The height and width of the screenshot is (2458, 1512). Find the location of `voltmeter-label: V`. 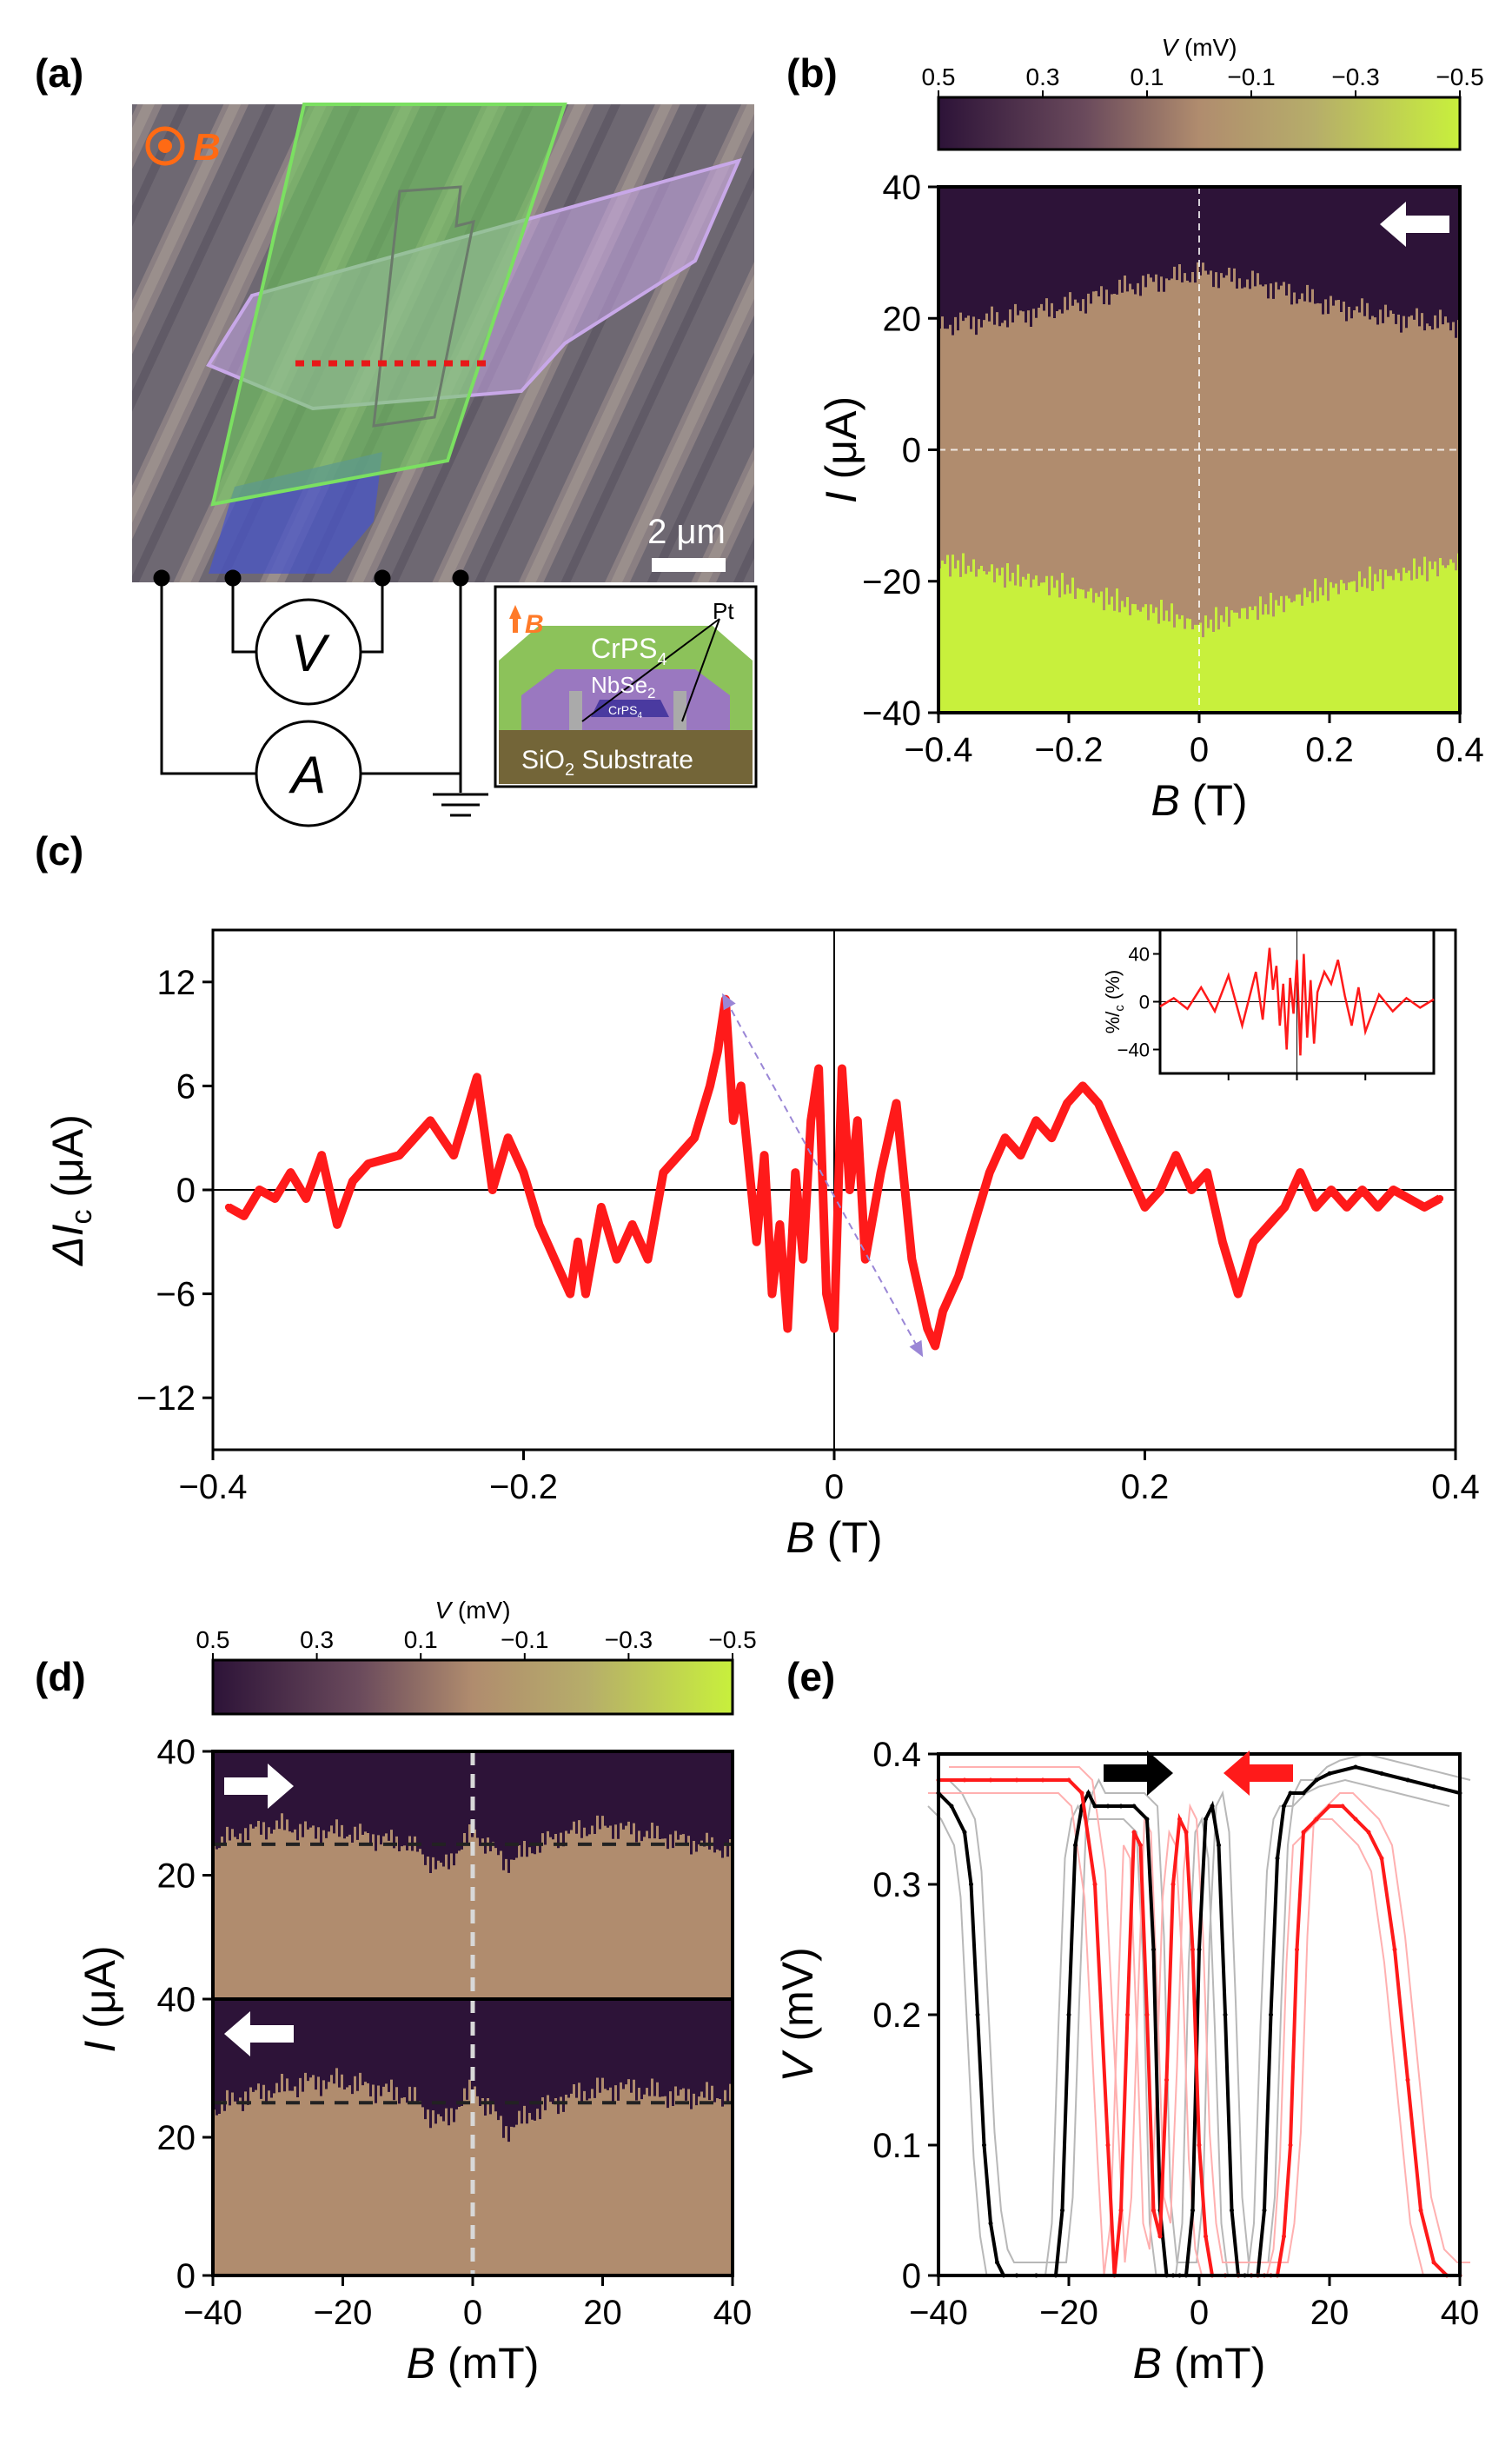

voltmeter-label: V is located at coordinates (310, 653).